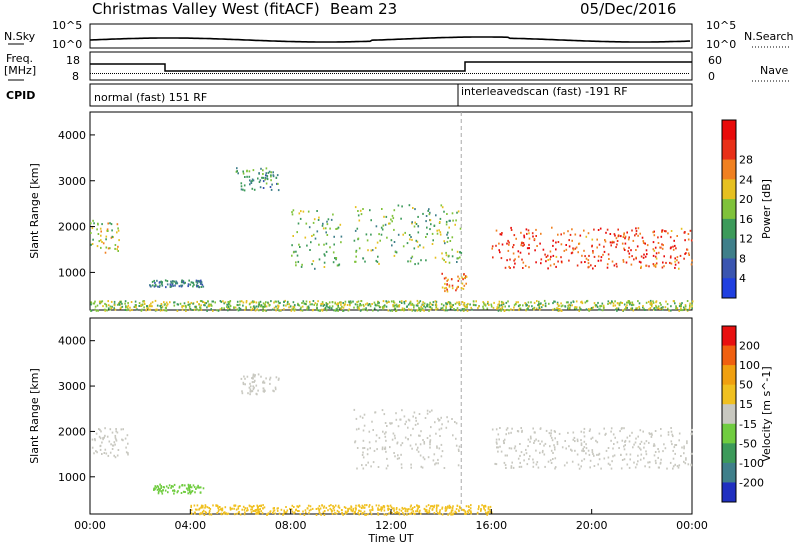 Image resolution: width=800 pixels, height=558 pixels. I want to click on colorbar-tick-label: 200, so click(749, 346).